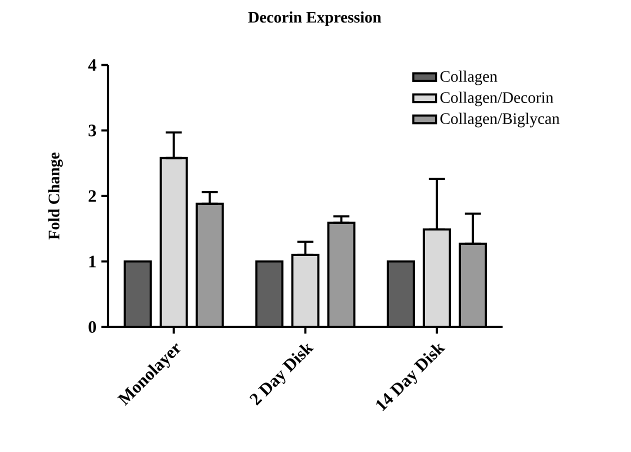 Image resolution: width=631 pixels, height=452 pixels. Describe the element at coordinates (92, 262) in the screenshot. I see `y-tick-label: 1` at that location.